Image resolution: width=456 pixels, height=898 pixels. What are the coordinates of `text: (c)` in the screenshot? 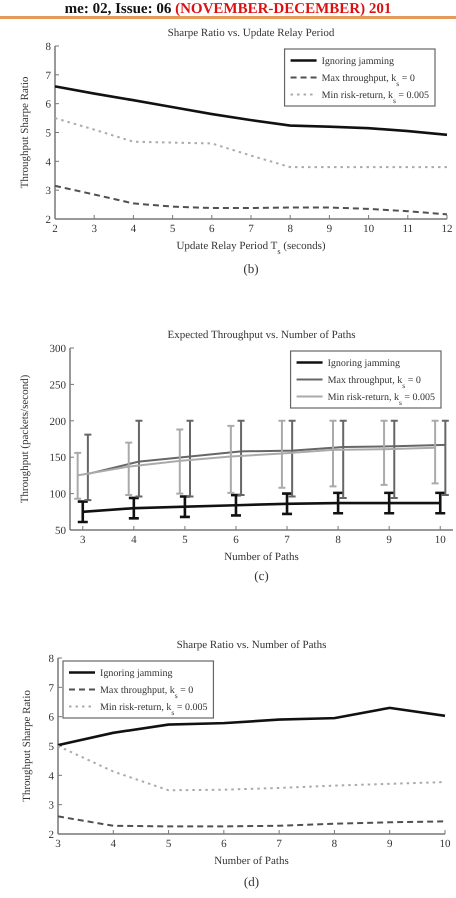 It's located at (261, 575).